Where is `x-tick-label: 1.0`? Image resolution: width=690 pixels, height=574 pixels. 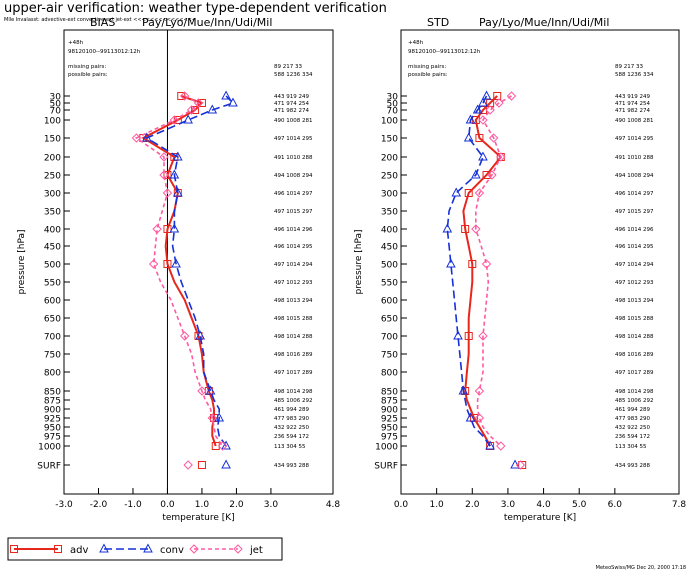 x-tick-label: 1.0 is located at coordinates (202, 505).